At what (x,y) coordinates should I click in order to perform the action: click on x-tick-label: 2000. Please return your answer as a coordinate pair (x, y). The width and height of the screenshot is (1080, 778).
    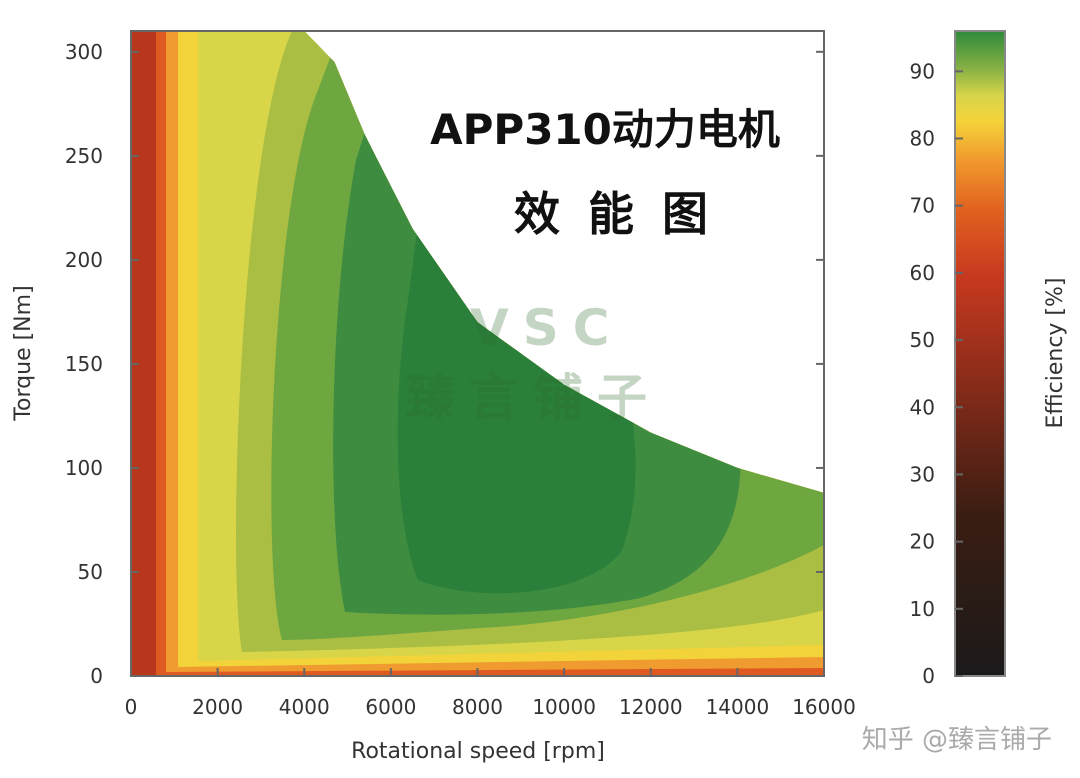
    Looking at the image, I should click on (217, 707).